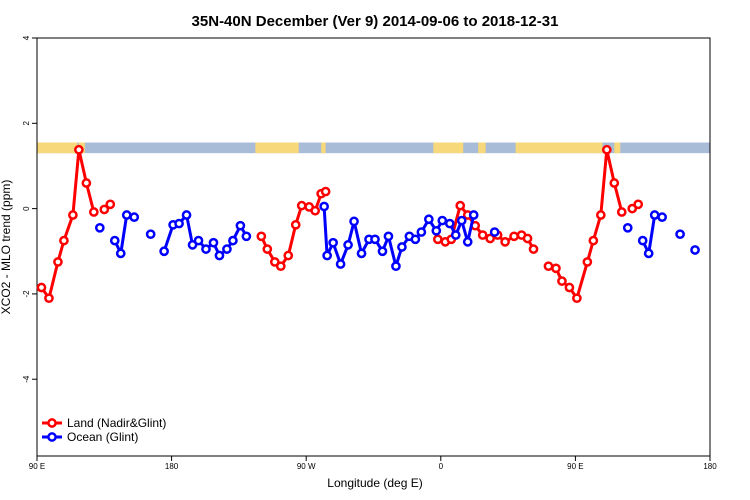 The width and height of the screenshot is (750, 500). What do you see at coordinates (26, 379) in the screenshot?
I see `y-tick-label: -4` at bounding box center [26, 379].